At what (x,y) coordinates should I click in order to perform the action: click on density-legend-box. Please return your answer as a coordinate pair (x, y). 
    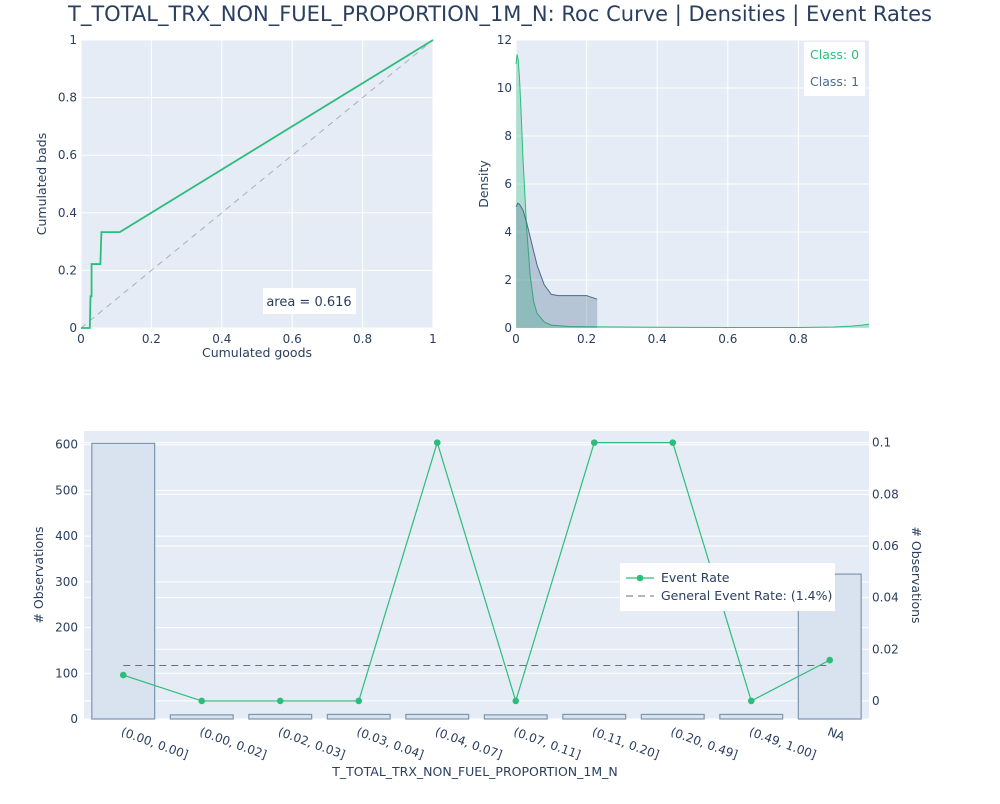
    Looking at the image, I should click on (834, 69).